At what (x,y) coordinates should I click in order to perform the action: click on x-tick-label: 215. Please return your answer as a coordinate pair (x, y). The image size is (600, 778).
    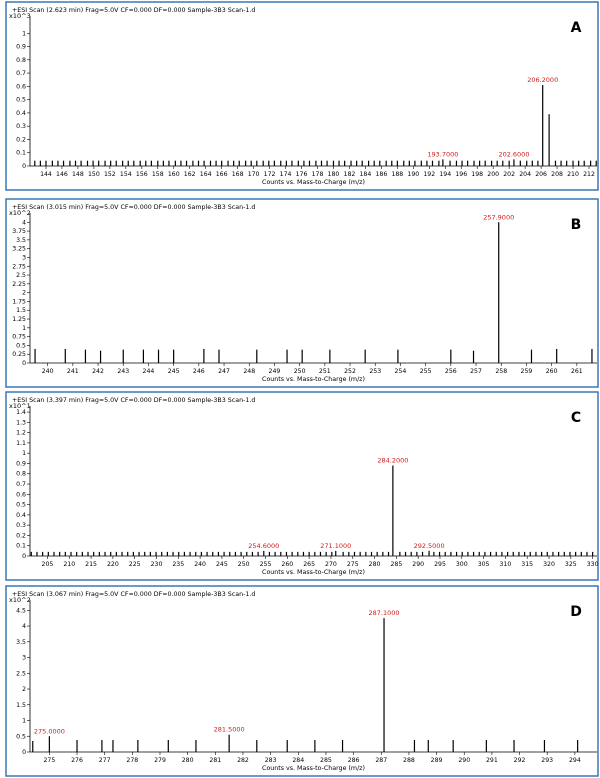
    Looking at the image, I should click on (91, 564).